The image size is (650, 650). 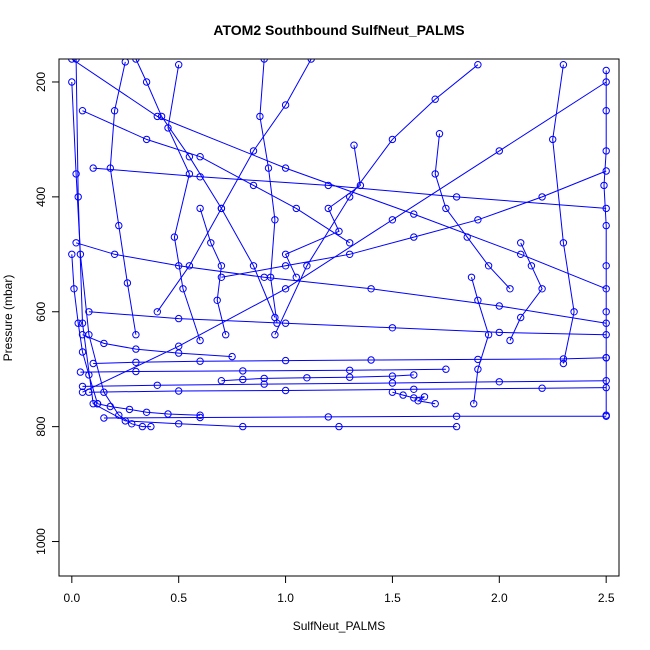 I want to click on x-axis: 0.0 0.5 1.0 1.5 2.0 2.5, so click(x=339, y=590).